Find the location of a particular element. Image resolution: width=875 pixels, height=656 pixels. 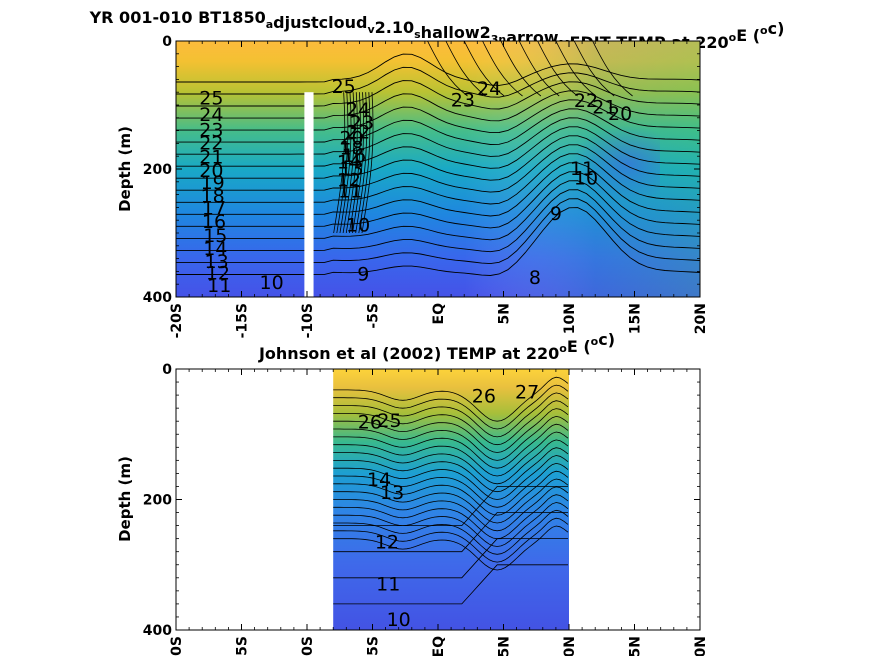

contour-lines-bottom is located at coordinates (451, 490).